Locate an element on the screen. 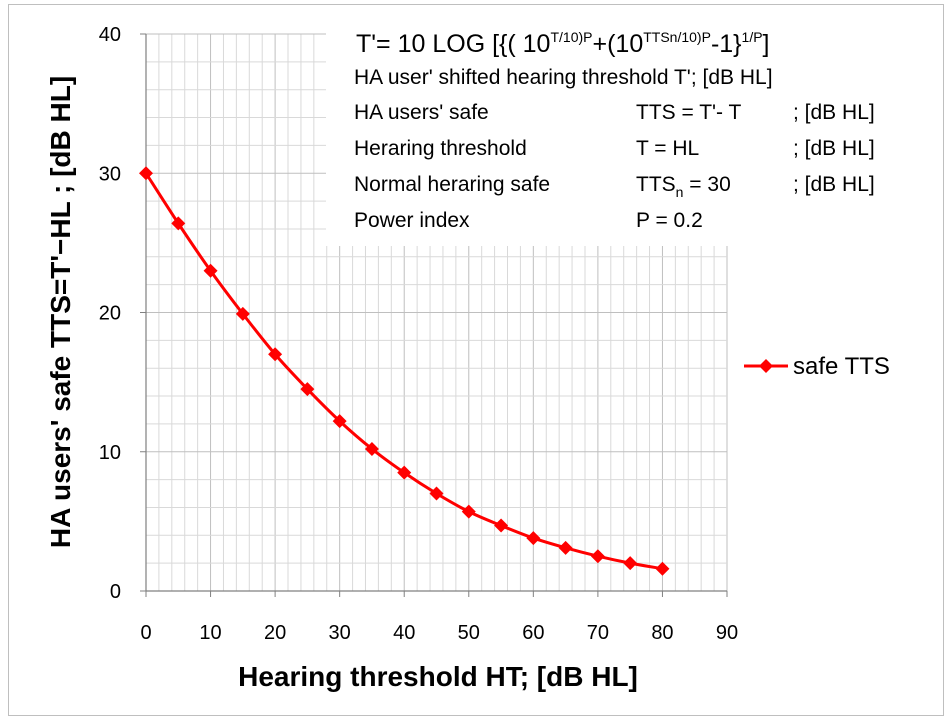 The image size is (949, 720). y-tick-label: 30 is located at coordinates (110, 174).